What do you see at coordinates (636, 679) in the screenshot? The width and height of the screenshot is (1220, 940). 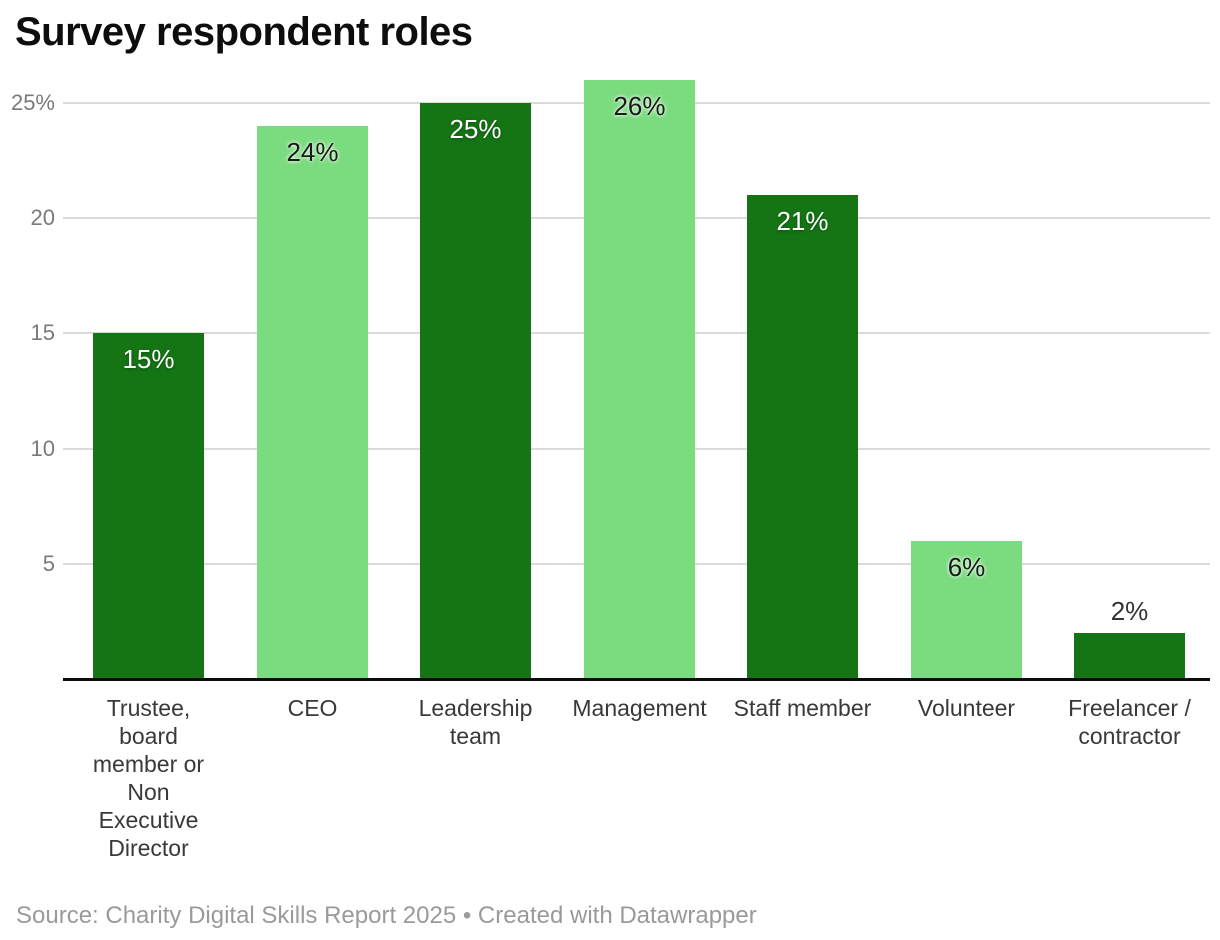 I see `x-axis-line` at bounding box center [636, 679].